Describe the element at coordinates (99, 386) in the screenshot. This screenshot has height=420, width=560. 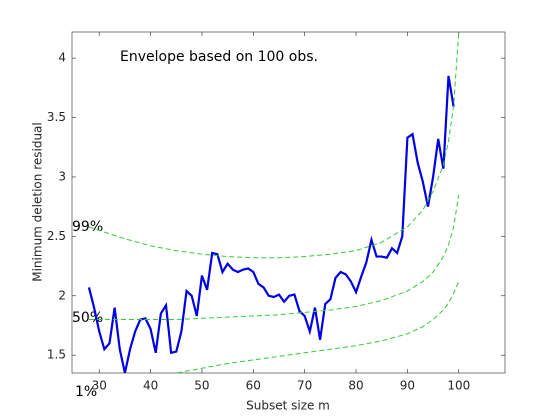
I see `x-tick-label: 30` at that location.